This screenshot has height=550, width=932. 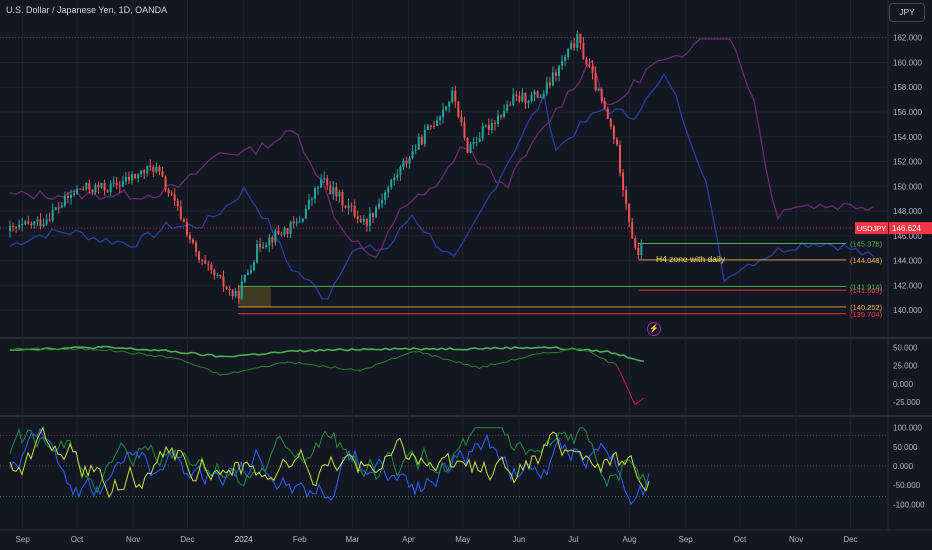 I want to click on x-tick-label: Jul, so click(x=573, y=539).